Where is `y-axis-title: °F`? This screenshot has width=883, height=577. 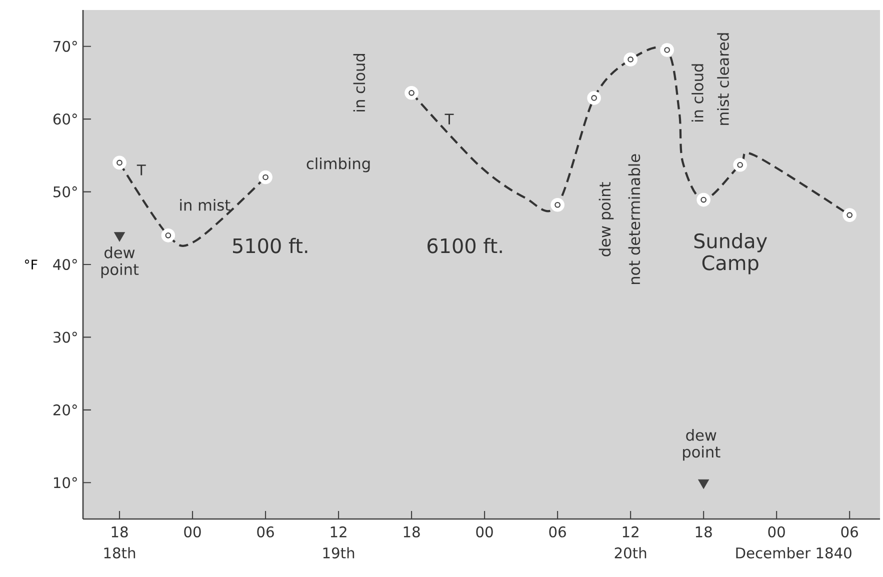 y-axis-title: °F is located at coordinates (31, 265).